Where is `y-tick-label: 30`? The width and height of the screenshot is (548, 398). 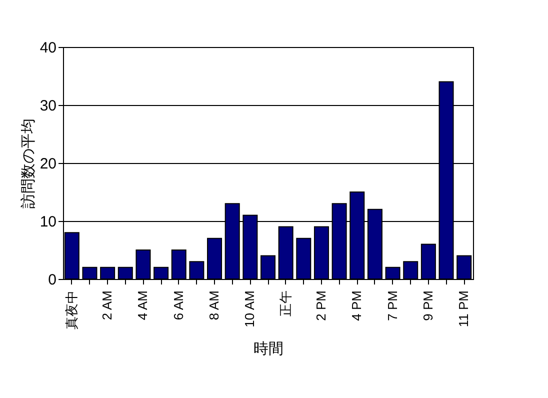
y-tick-label: 30 is located at coordinates (48, 106).